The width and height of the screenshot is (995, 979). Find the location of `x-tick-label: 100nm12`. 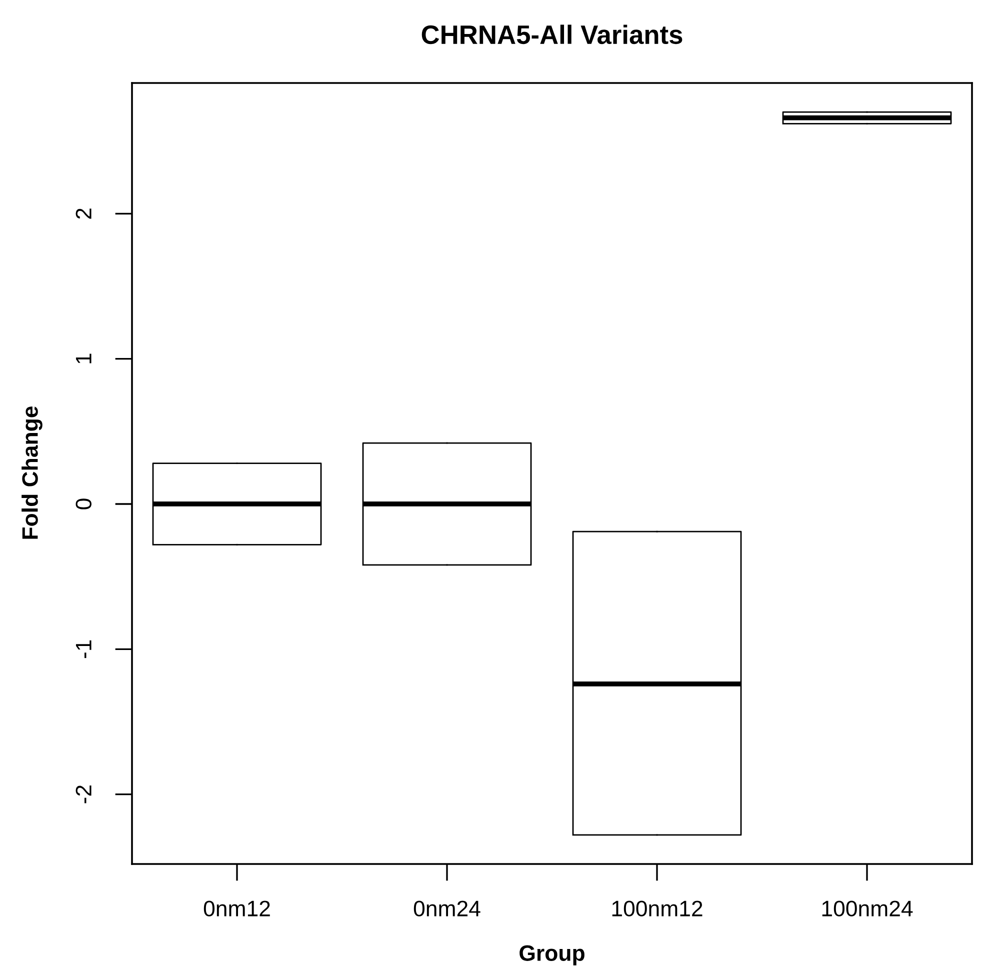

x-tick-label: 100nm12 is located at coordinates (657, 908).